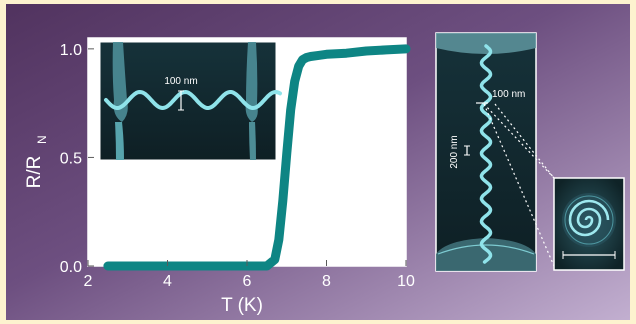 The width and height of the screenshot is (636, 324). Describe the element at coordinates (71, 158) in the screenshot. I see `y-tick-label: 0.5` at that location.